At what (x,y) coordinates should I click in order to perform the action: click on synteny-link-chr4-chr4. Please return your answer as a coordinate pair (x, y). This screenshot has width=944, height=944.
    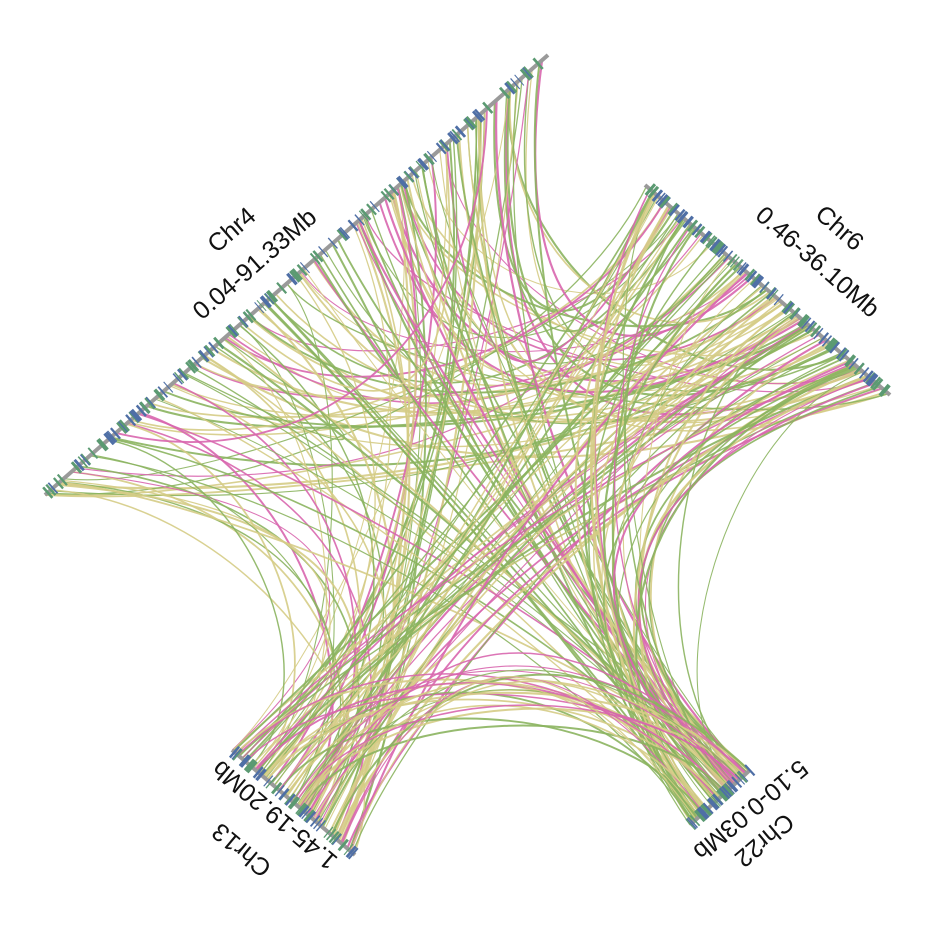
    Looking at the image, I should click on (357, 311).